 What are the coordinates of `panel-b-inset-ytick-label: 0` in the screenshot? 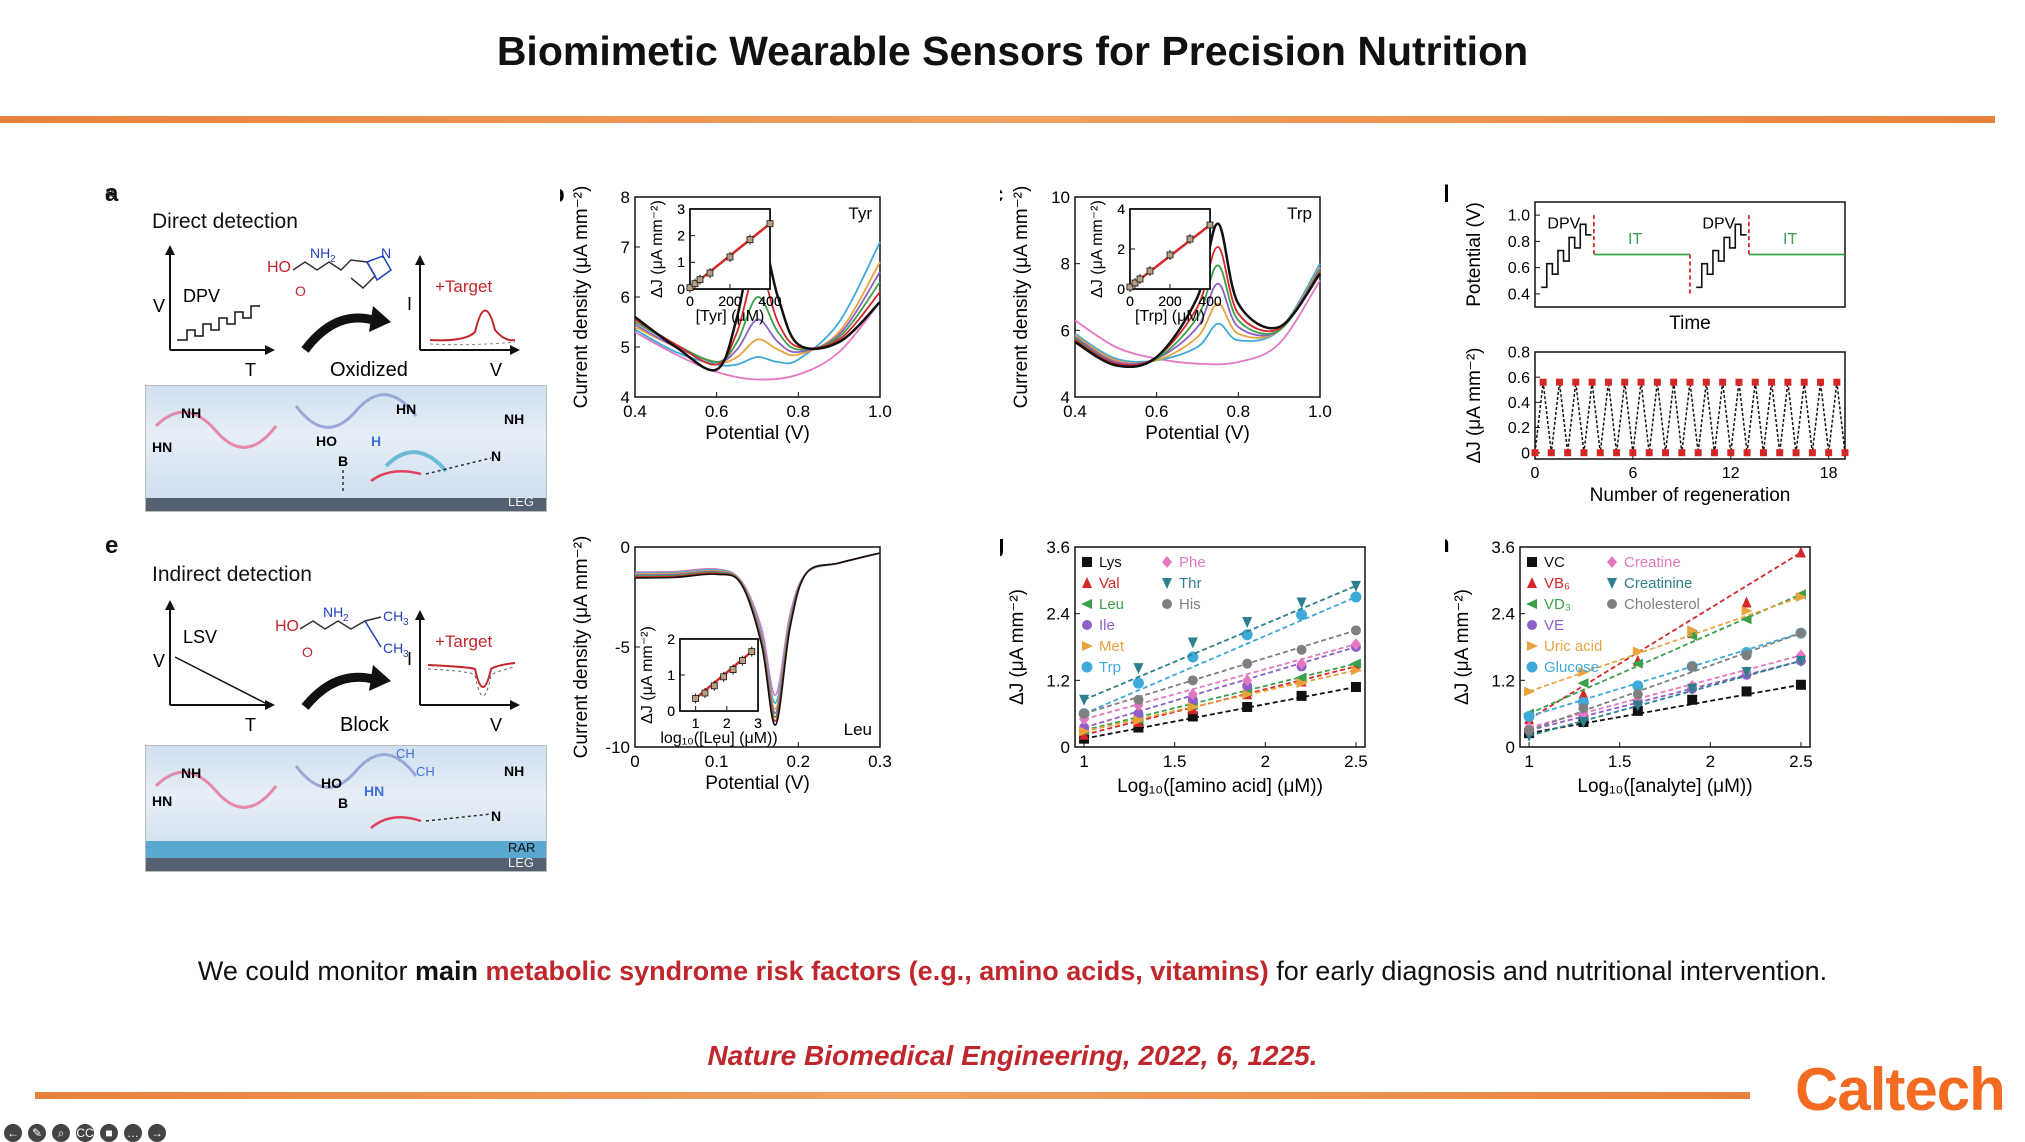 It's located at (681, 289).